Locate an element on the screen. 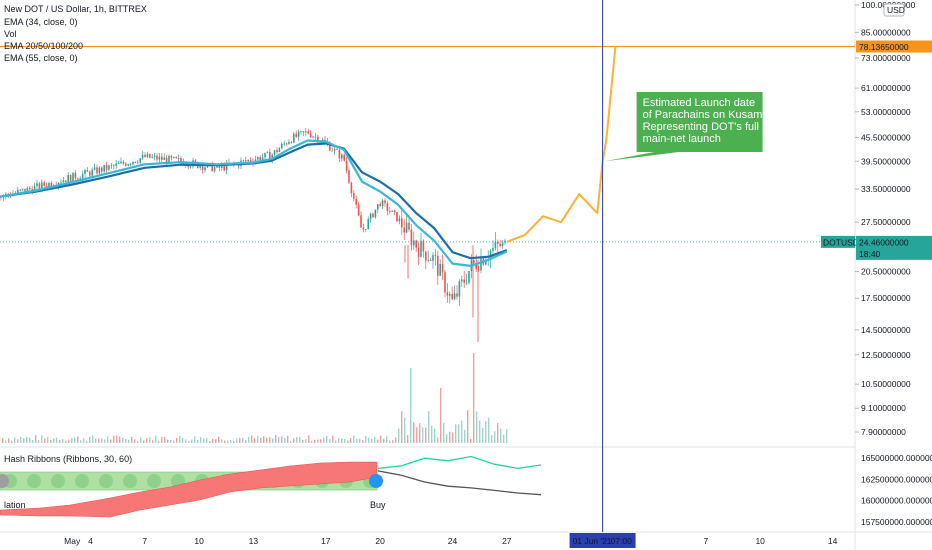 The width and height of the screenshot is (932, 550). y-tick-label: 20.50000000 is located at coordinates (886, 272).